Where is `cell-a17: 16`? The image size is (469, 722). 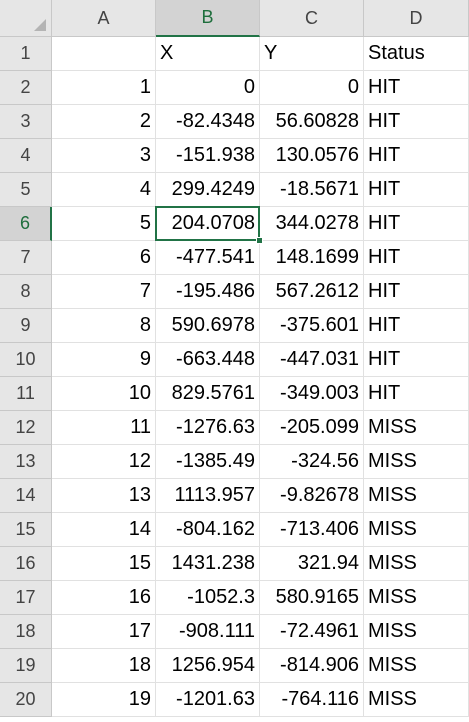 cell-a17: 16 is located at coordinates (104, 598).